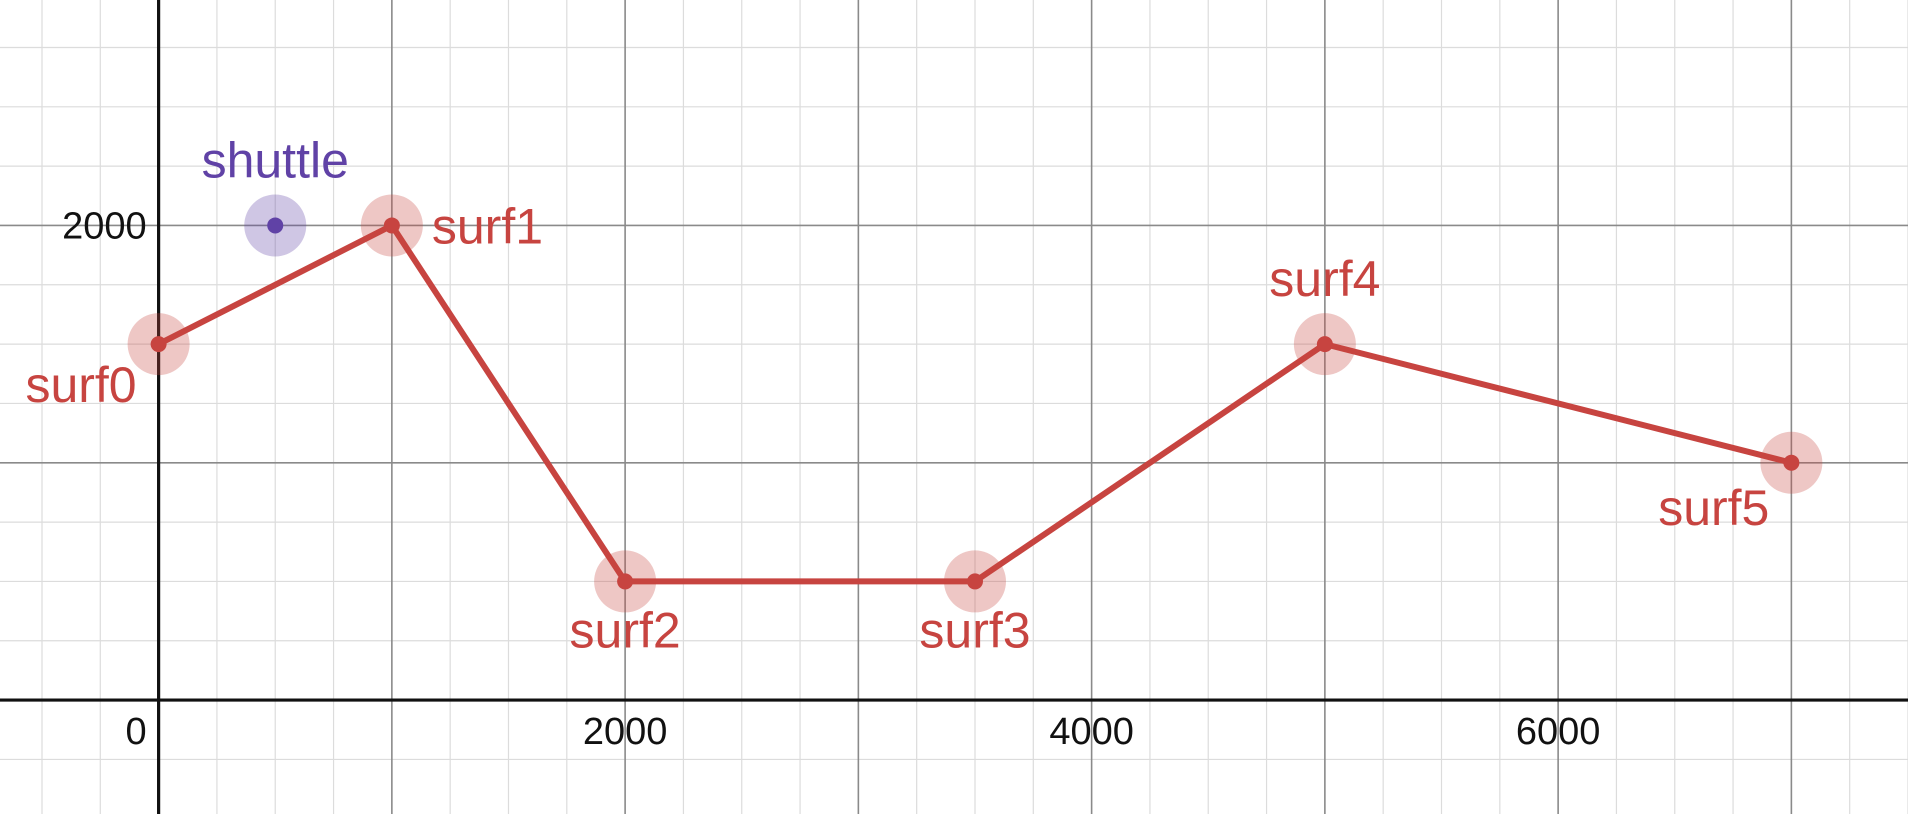 The height and width of the screenshot is (814, 1908). What do you see at coordinates (974, 581) in the screenshot?
I see `data-point-surf3` at bounding box center [974, 581].